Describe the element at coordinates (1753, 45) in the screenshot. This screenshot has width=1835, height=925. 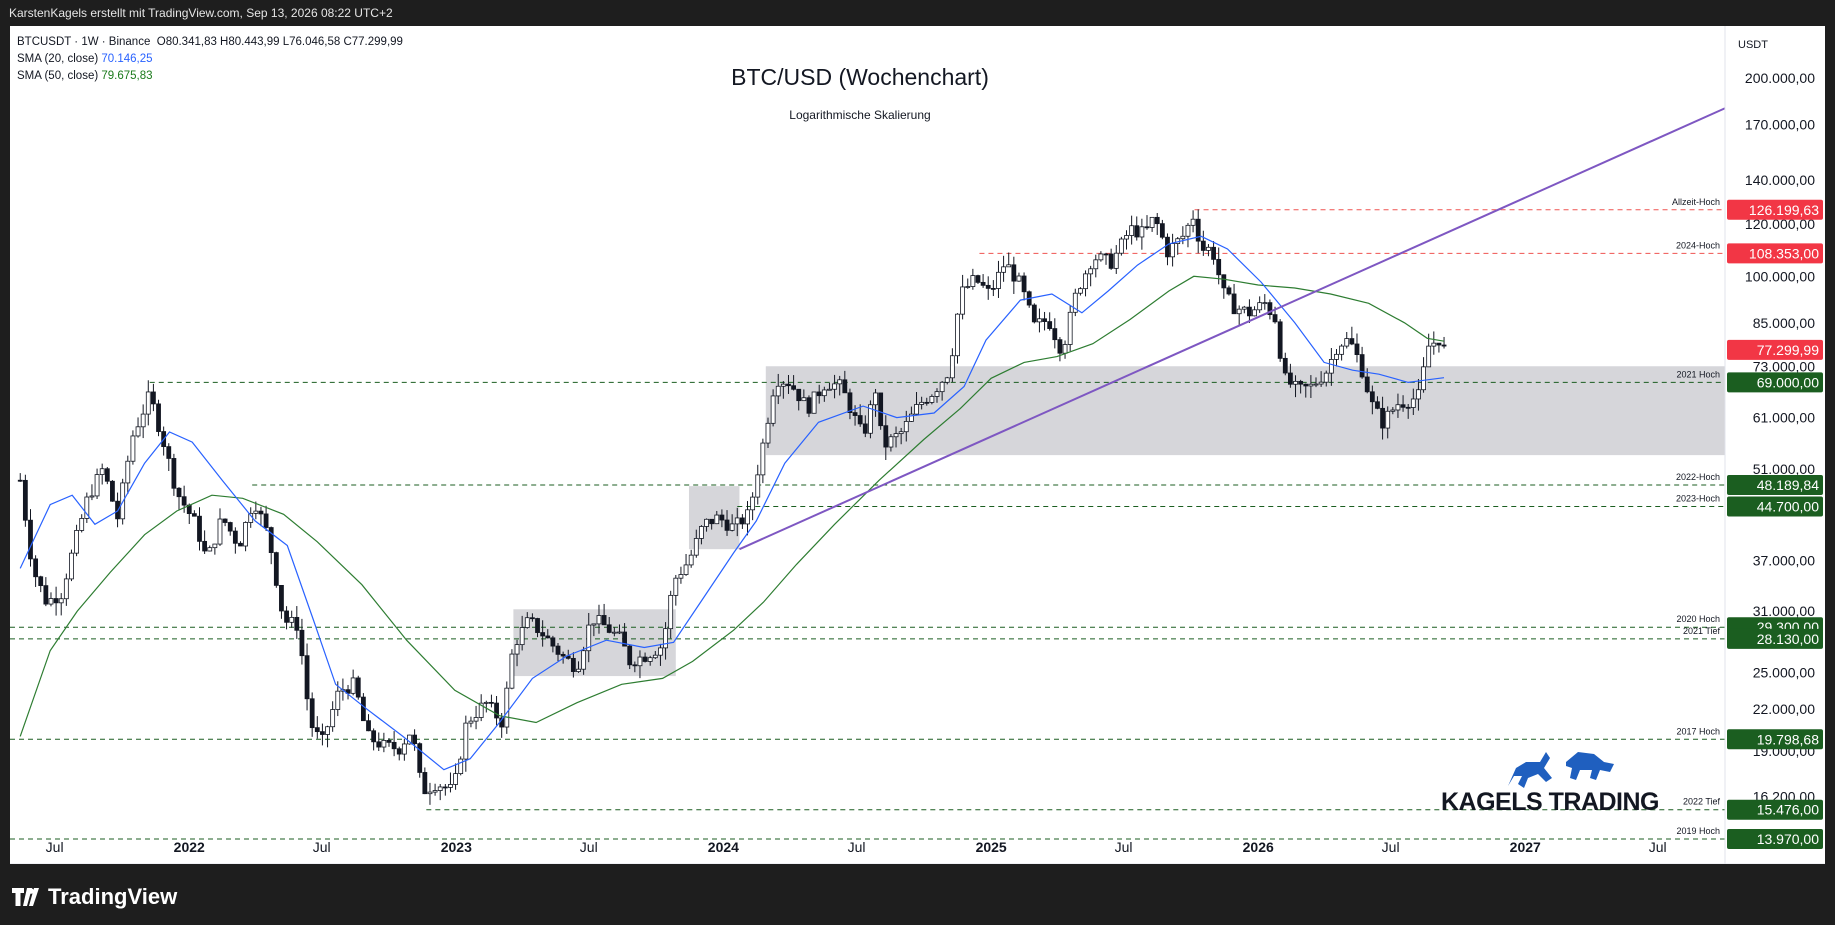
I see `currency-label: USDT` at that location.